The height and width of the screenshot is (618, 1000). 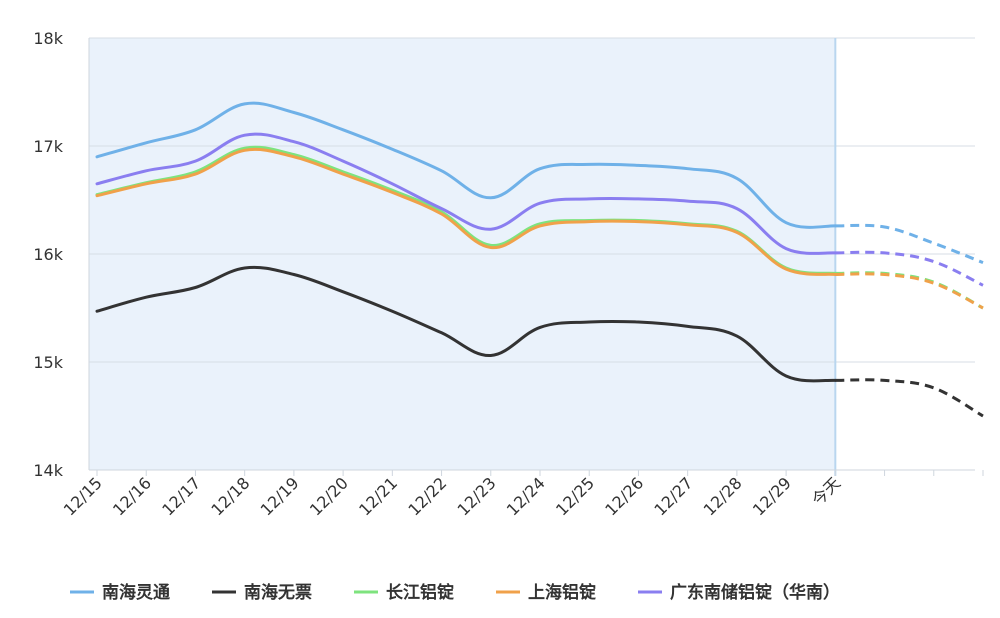 I want to click on x-tick-label: 12/17, so click(x=181, y=496).